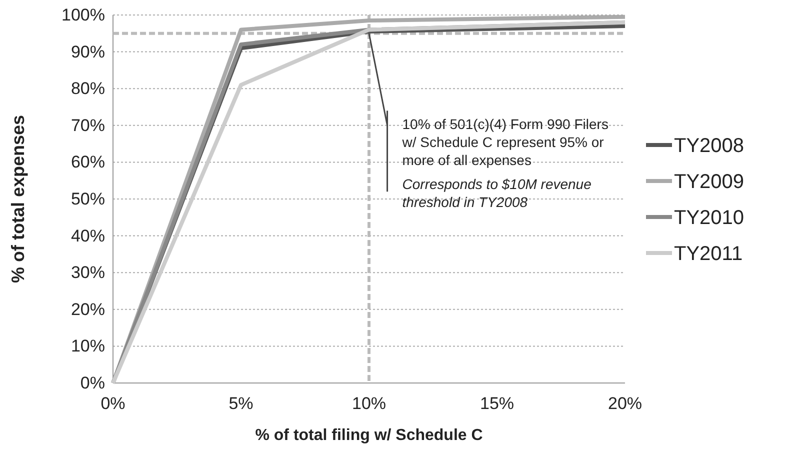 Image resolution: width=787 pixels, height=456 pixels. What do you see at coordinates (87, 236) in the screenshot?
I see `y-tick-label: 40%` at bounding box center [87, 236].